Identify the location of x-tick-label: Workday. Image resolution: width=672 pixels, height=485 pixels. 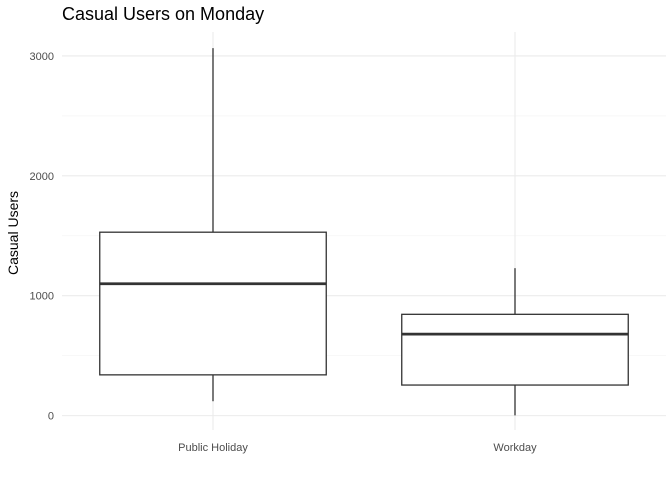
(515, 448).